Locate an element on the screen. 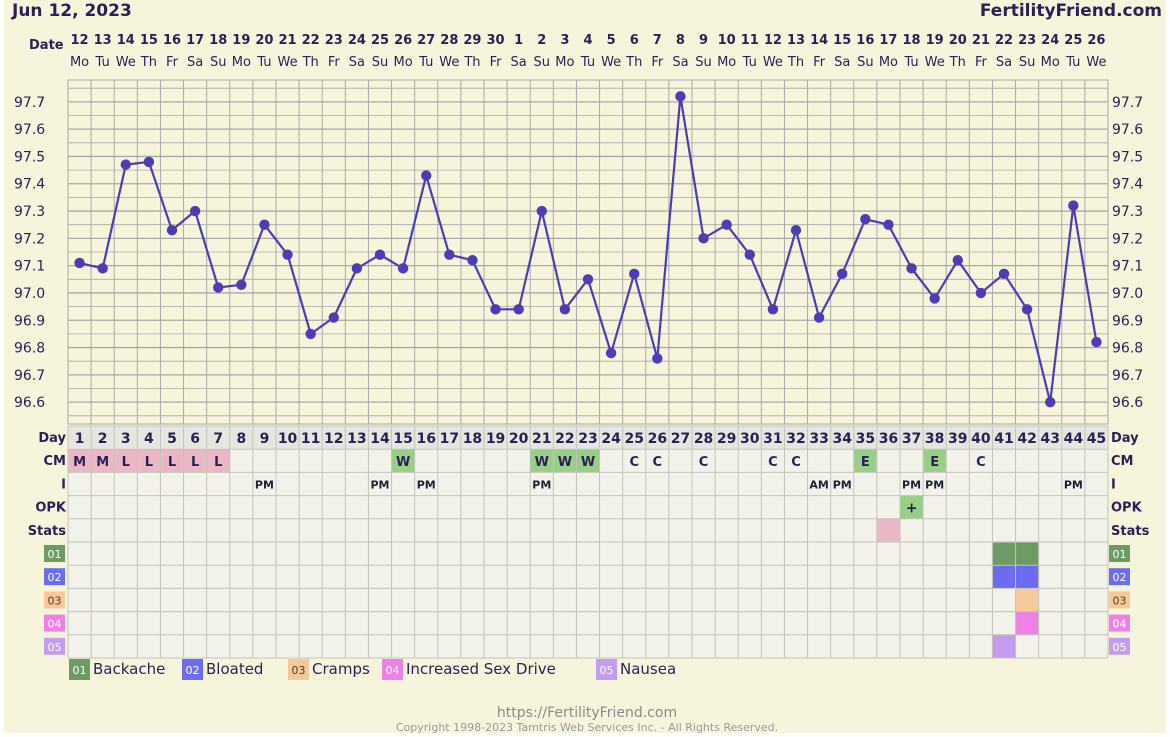 The width and height of the screenshot is (1170, 737). weekday-label: We is located at coordinates (449, 62).